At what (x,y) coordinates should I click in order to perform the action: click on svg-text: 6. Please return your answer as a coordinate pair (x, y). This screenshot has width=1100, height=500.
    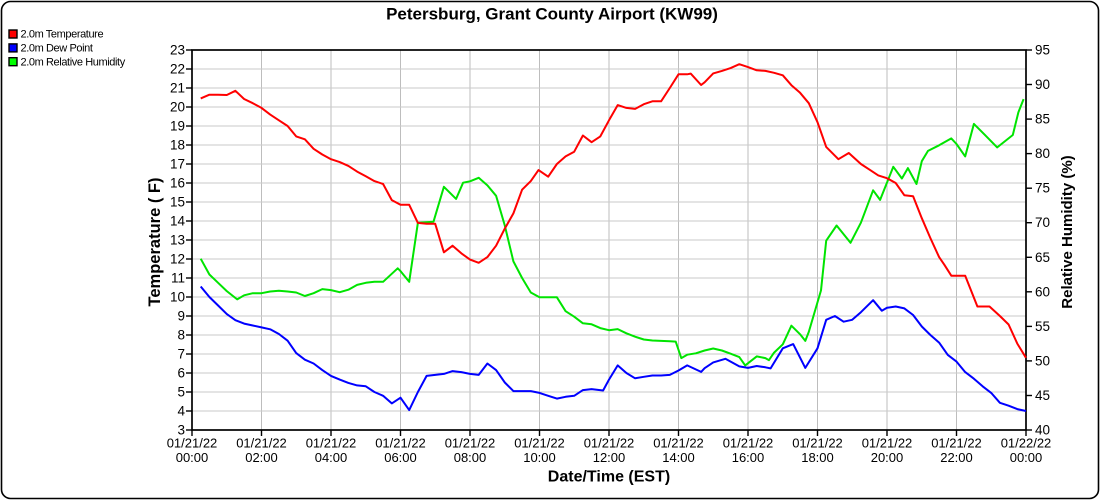
    Looking at the image, I should click on (181, 373).